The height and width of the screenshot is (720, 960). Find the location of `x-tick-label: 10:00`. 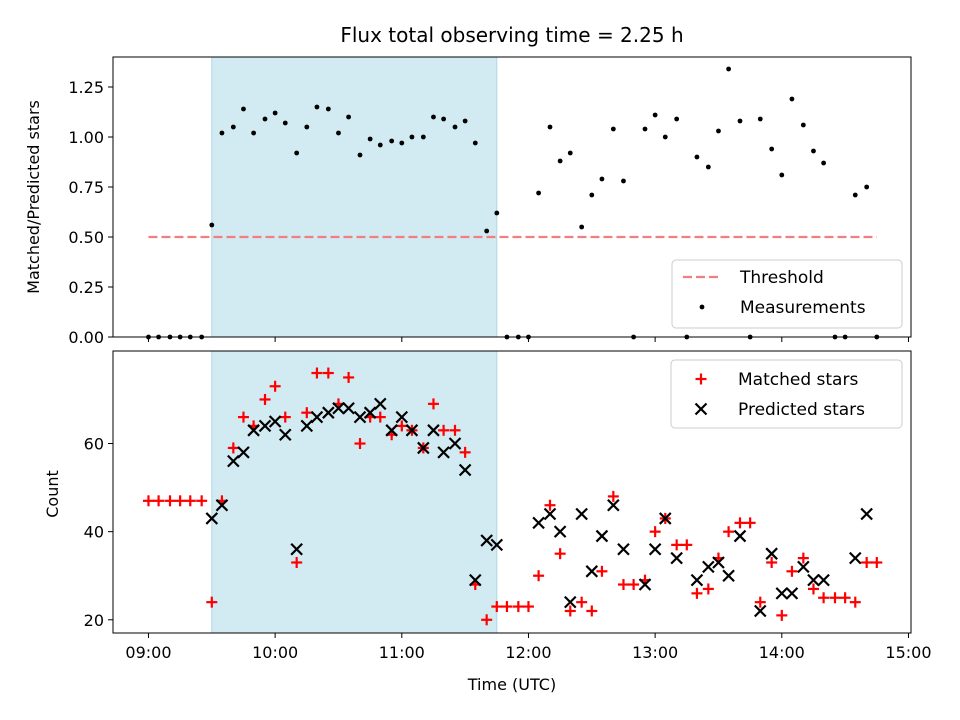

x-tick-label: 10:00 is located at coordinates (275, 652).